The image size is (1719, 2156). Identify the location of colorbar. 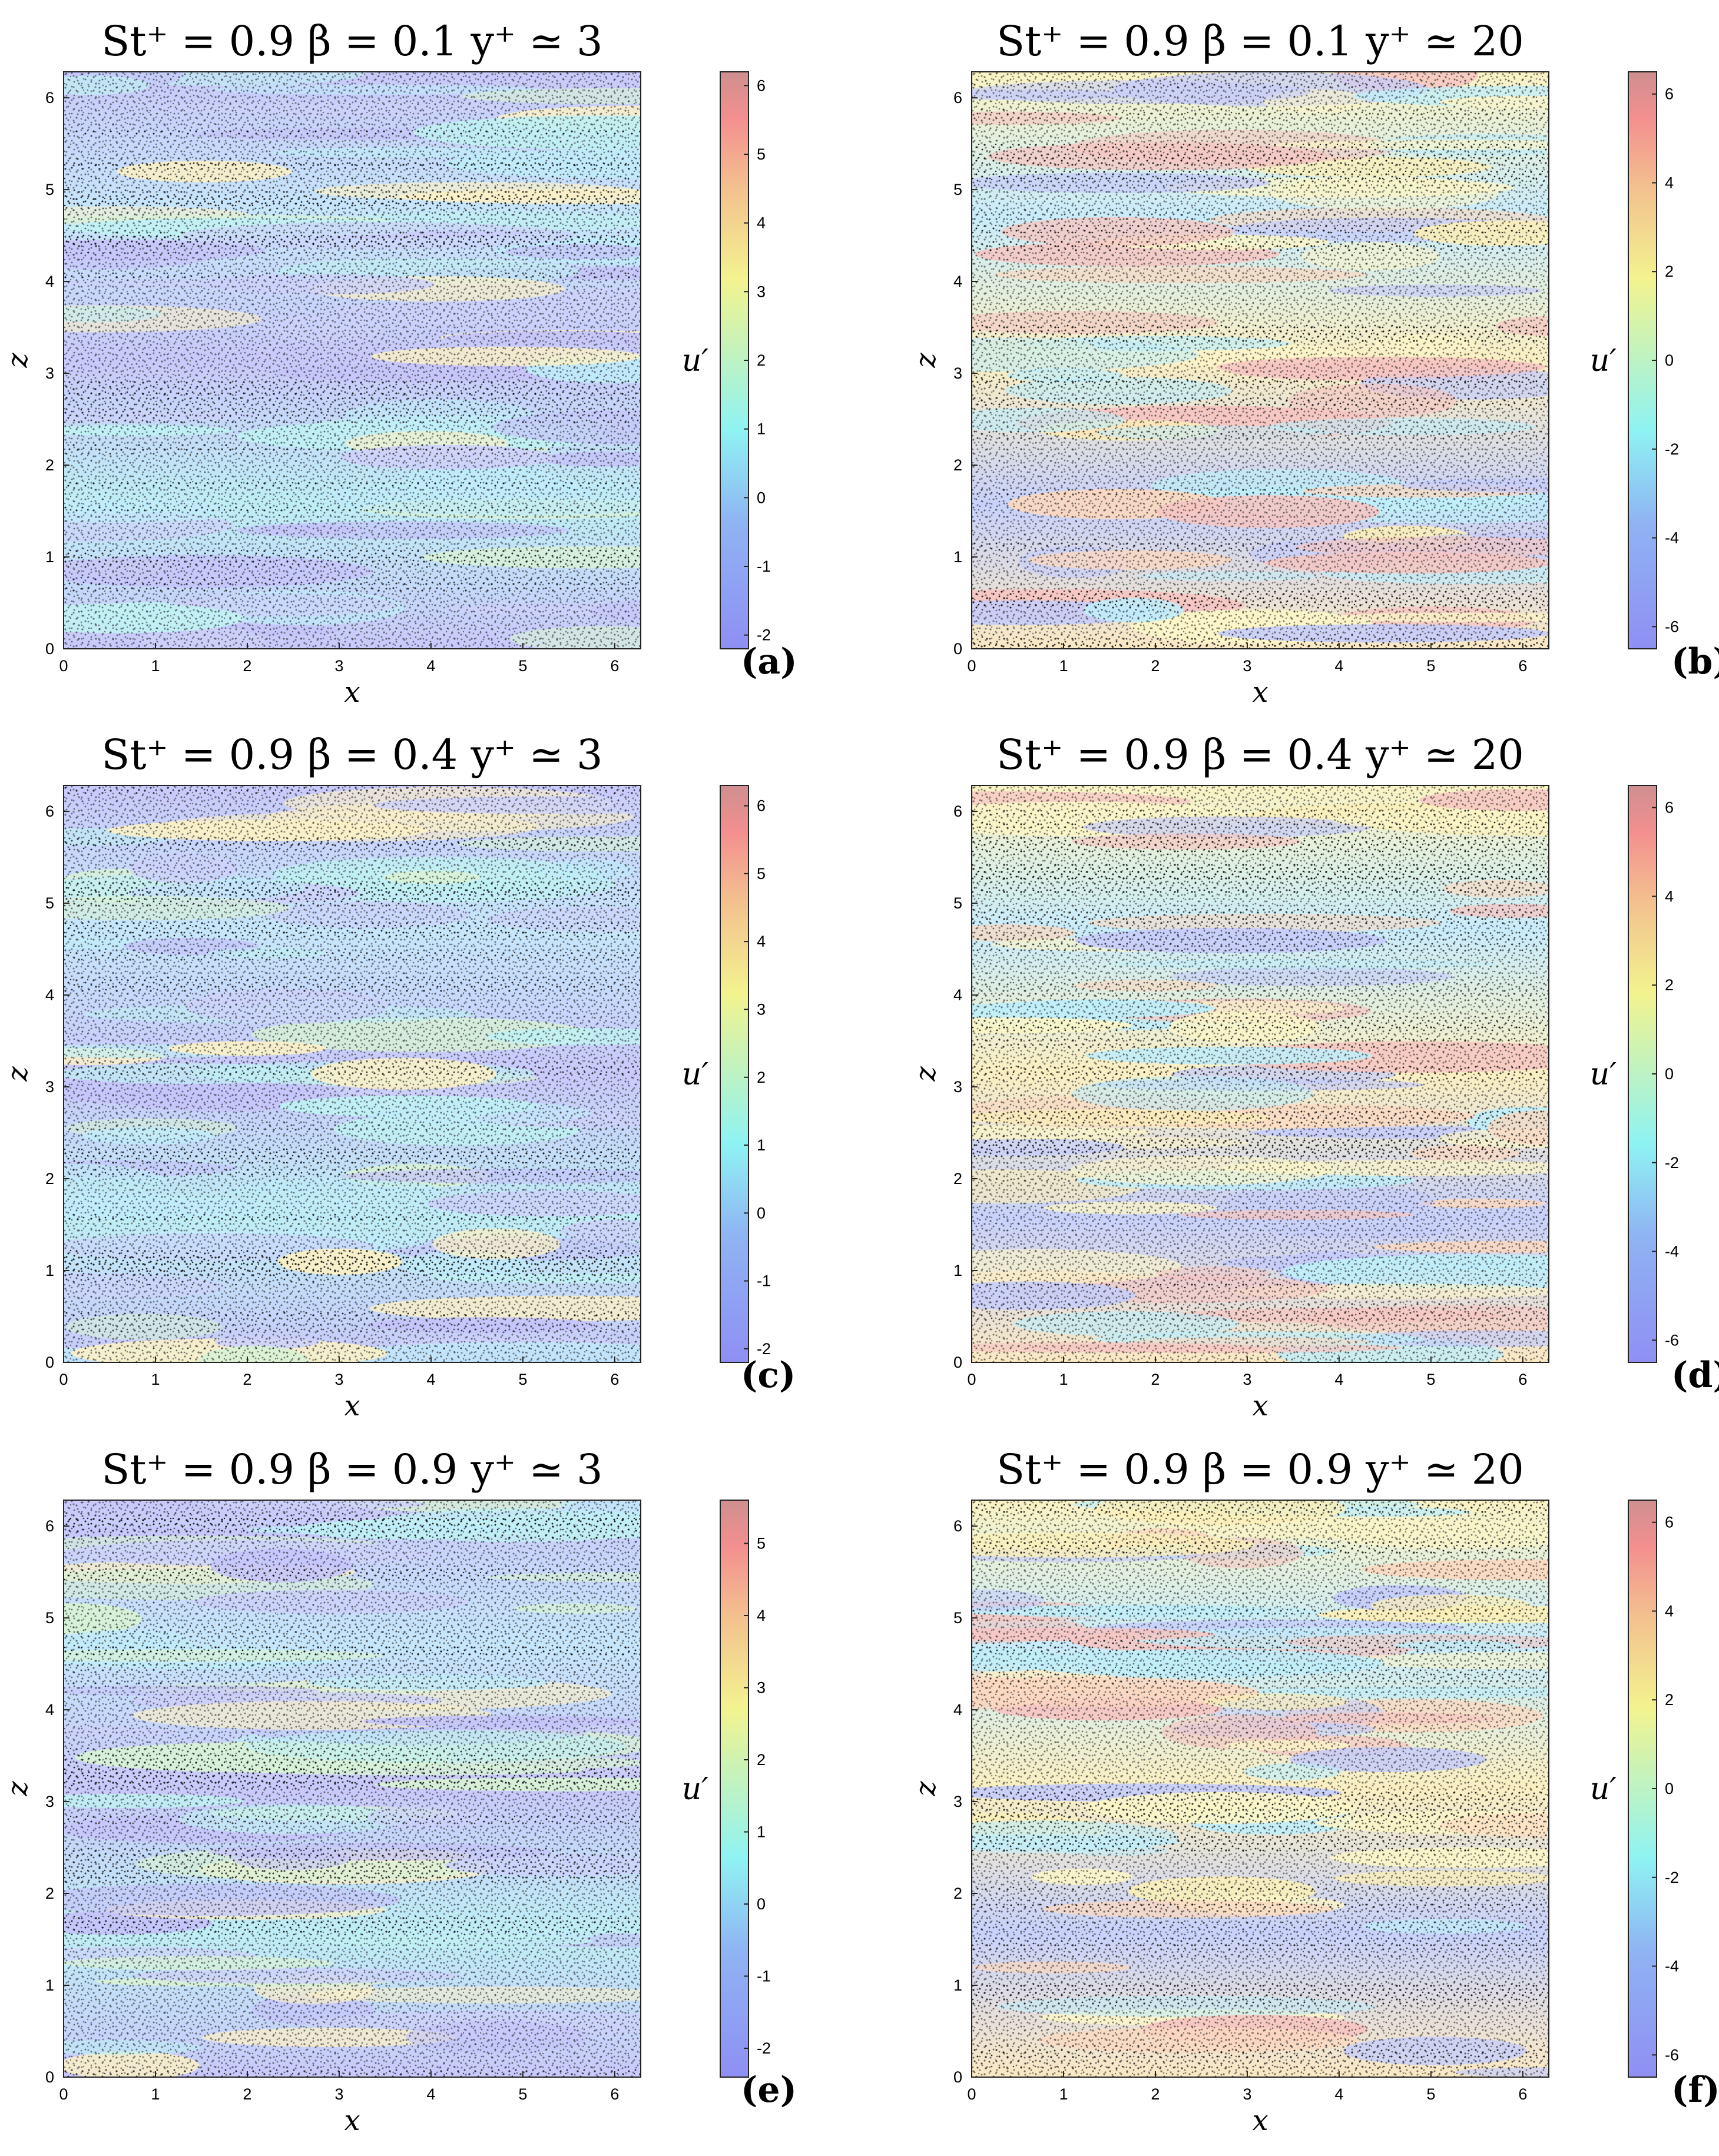
(734, 1074).